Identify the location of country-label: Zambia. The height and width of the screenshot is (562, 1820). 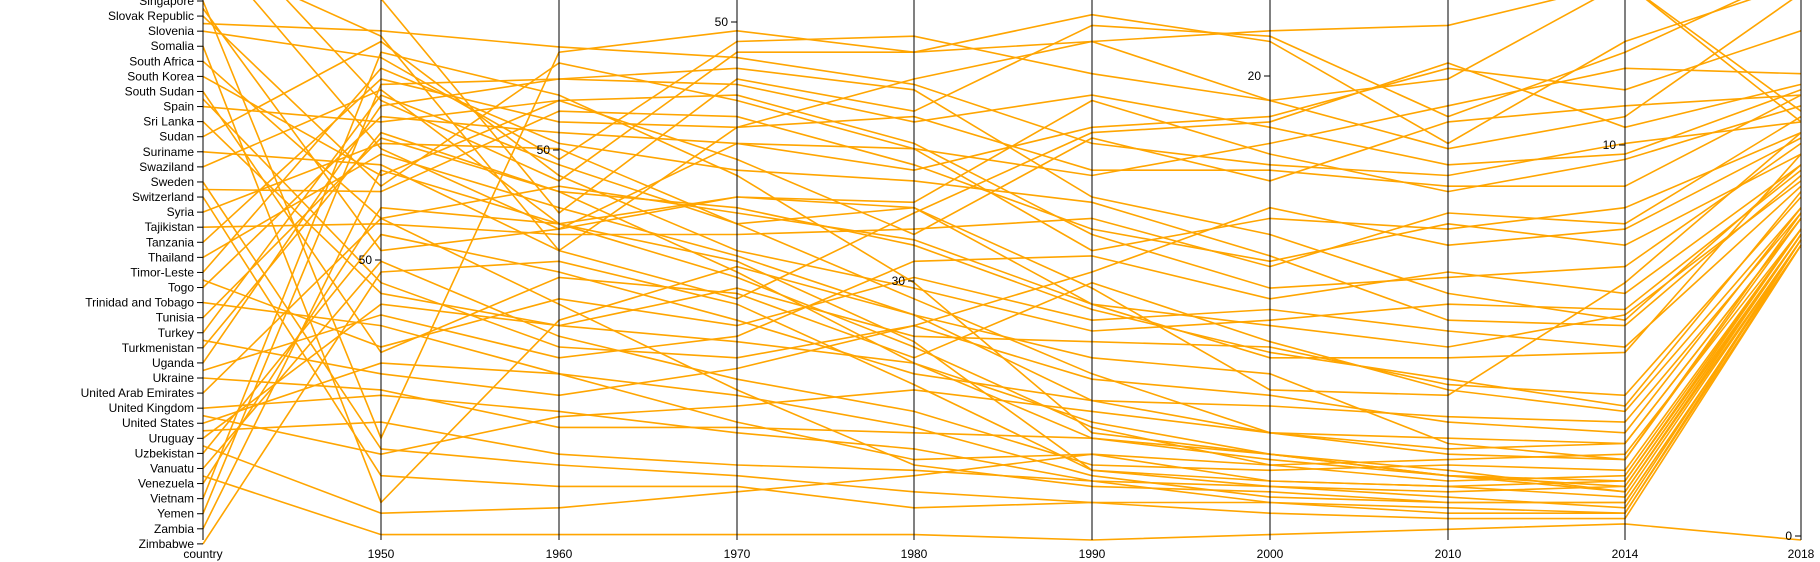
(174, 529).